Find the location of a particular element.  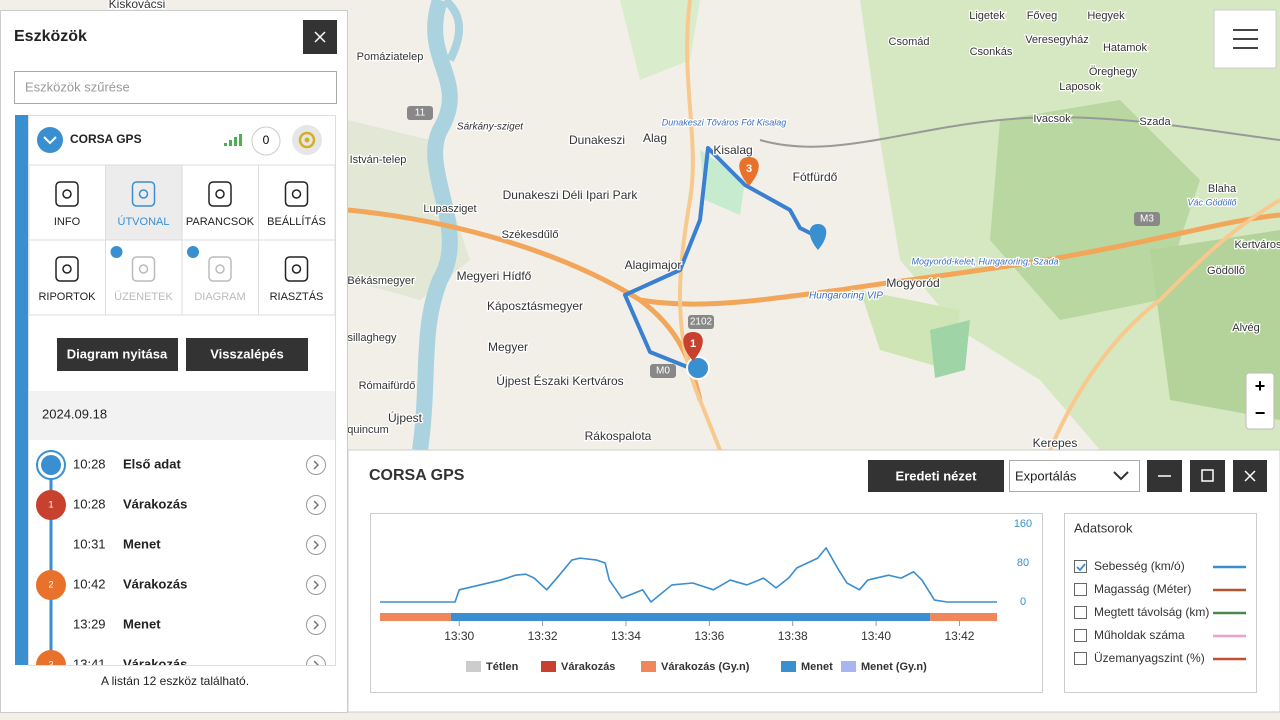

event-time: 10:28 is located at coordinates (89, 503).